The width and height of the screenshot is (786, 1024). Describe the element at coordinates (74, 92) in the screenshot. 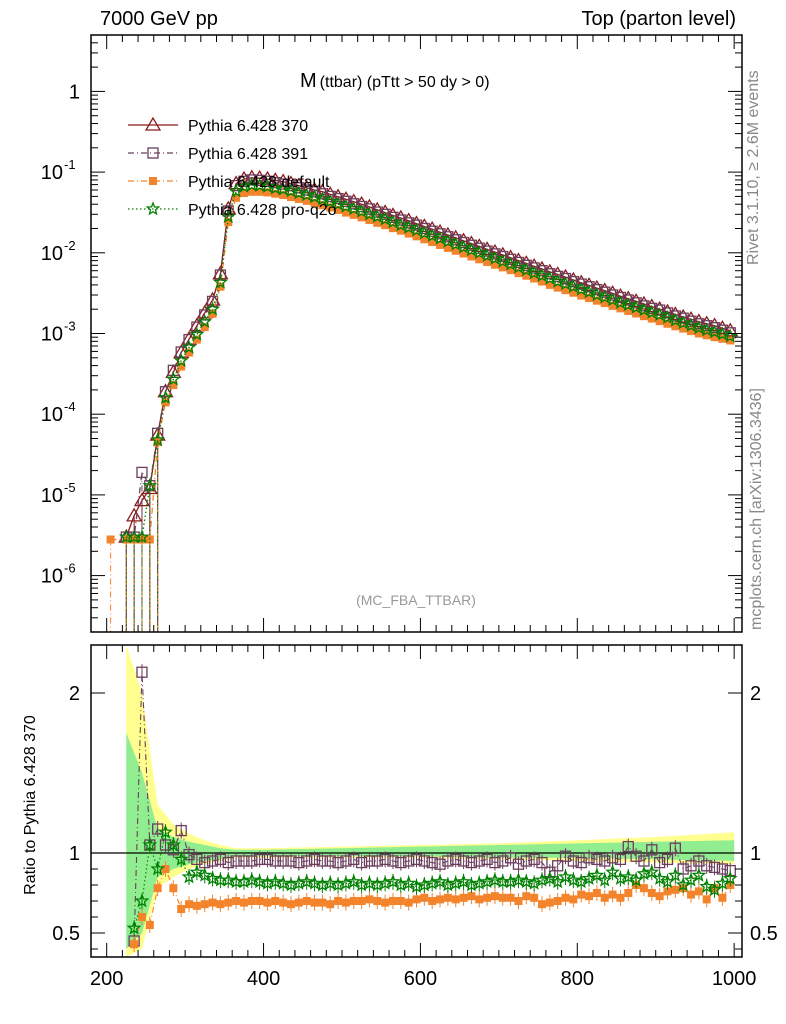

I see `y-tick-label: 1` at that location.